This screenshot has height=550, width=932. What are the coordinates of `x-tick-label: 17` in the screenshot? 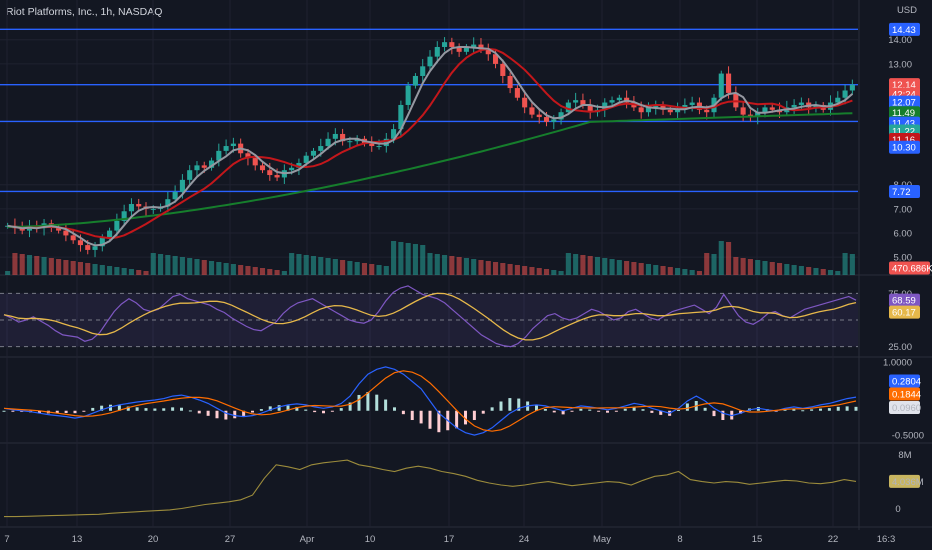 It's located at (449, 539).